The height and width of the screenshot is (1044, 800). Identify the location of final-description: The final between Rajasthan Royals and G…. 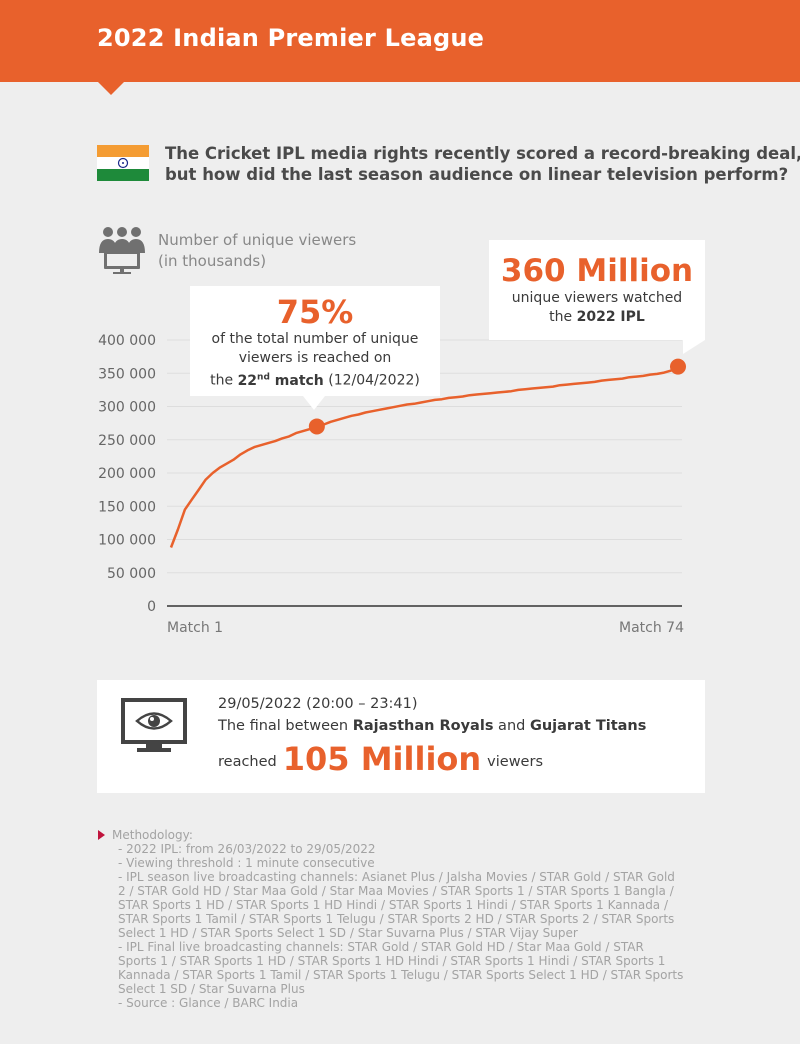
(432, 726).